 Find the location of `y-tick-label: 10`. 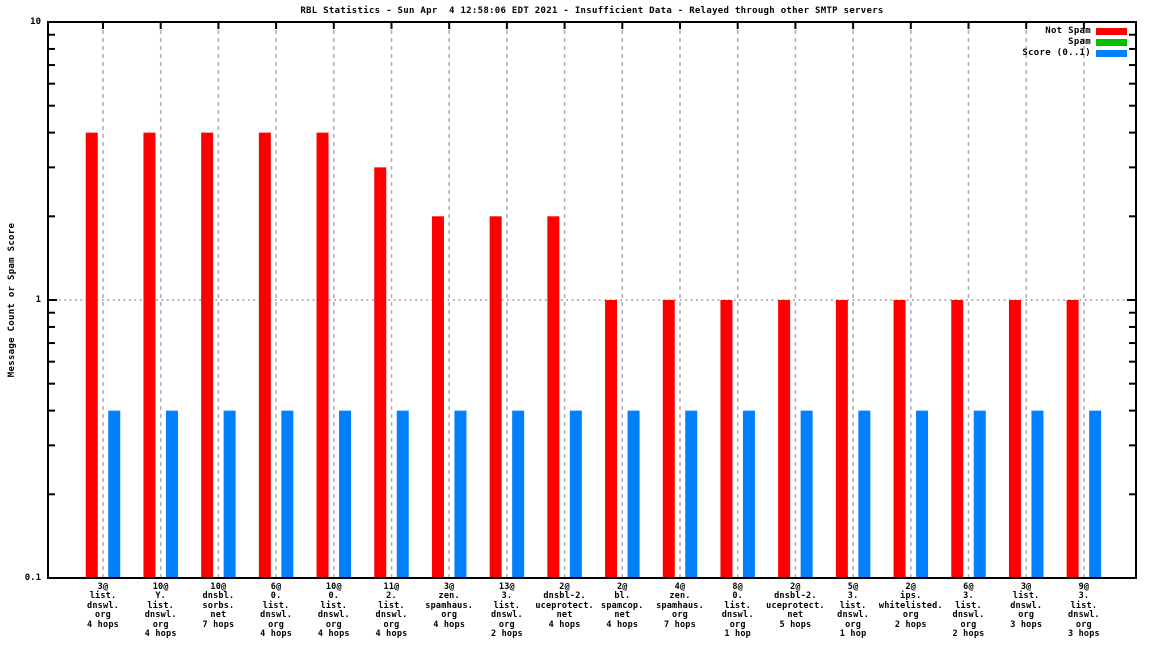

y-tick-label: 10 is located at coordinates (35, 22).